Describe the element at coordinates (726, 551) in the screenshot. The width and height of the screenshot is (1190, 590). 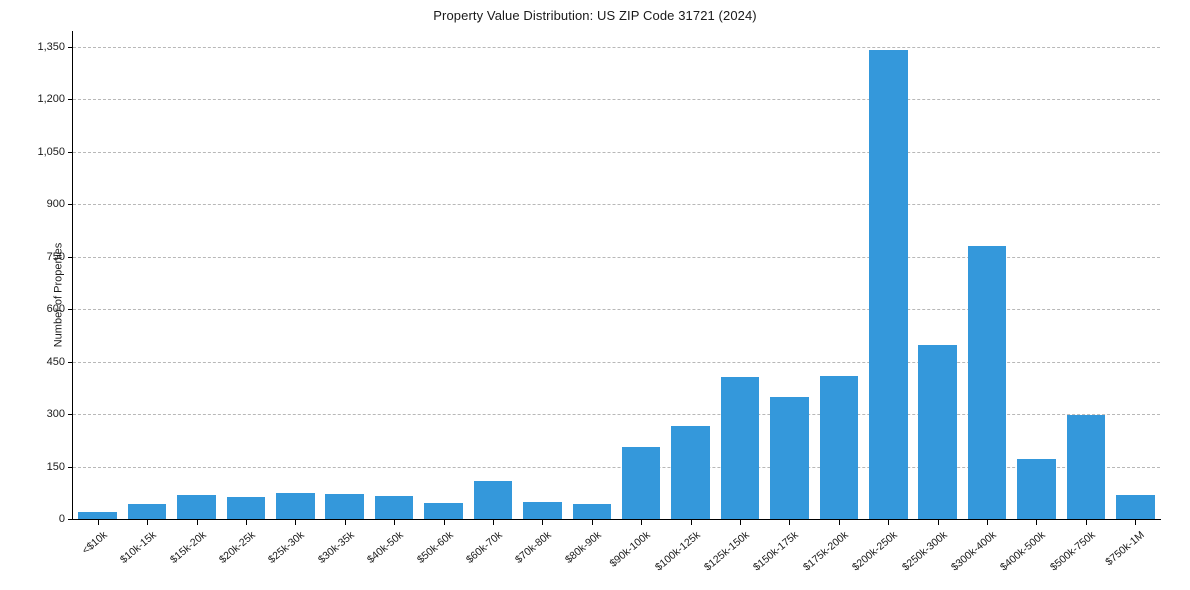
I see `x-tick-label: $125k-150k` at that location.